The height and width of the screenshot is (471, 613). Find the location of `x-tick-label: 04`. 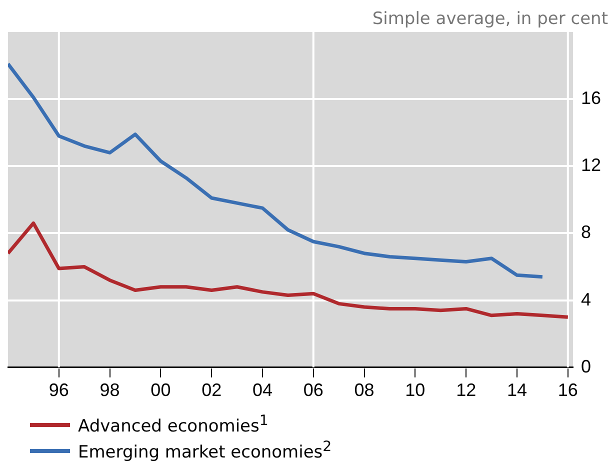

x-tick-label: 04 is located at coordinates (262, 390).